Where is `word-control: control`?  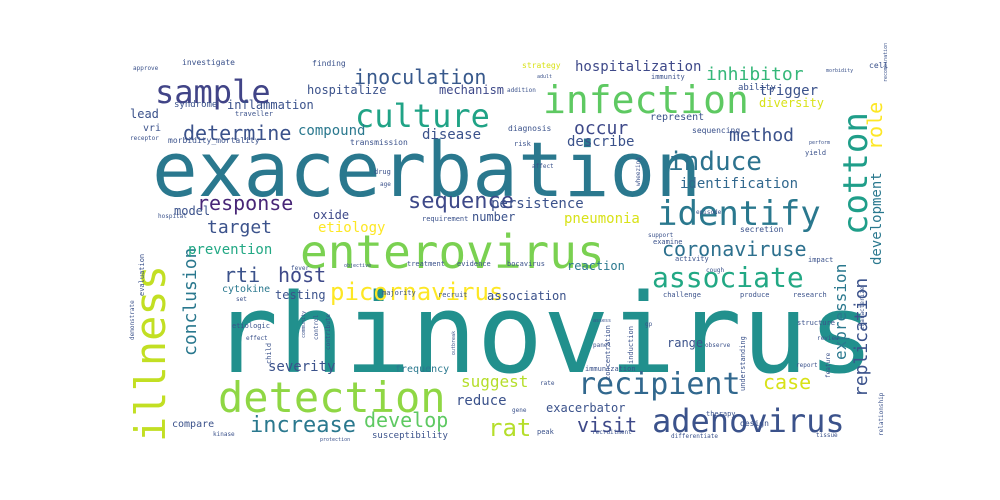 word-control: control is located at coordinates (316, 327).